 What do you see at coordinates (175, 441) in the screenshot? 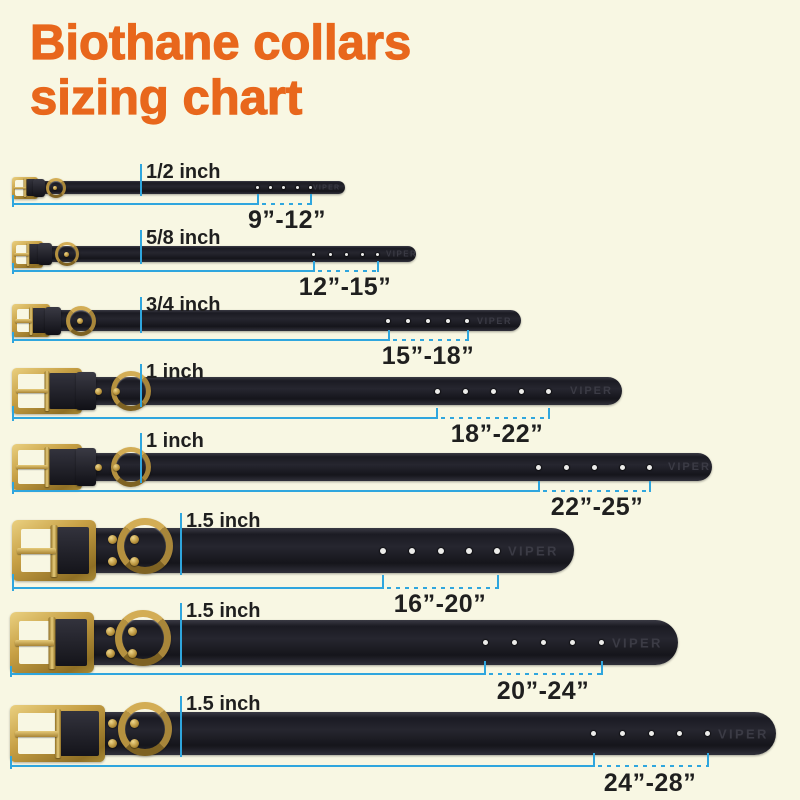
I see `width-label: 1 inch` at bounding box center [175, 441].